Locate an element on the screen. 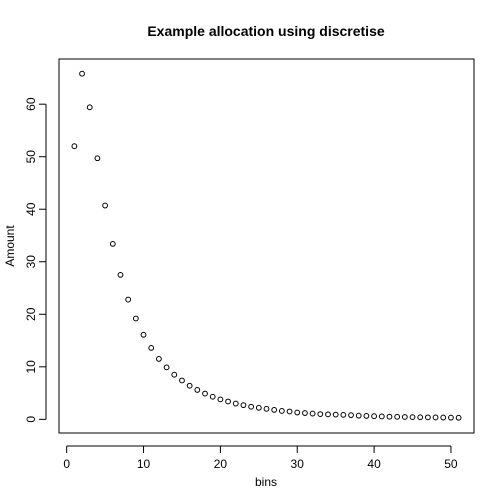 This screenshot has width=504, height=504. y-tick-label-60: 60 is located at coordinates (31, 104).